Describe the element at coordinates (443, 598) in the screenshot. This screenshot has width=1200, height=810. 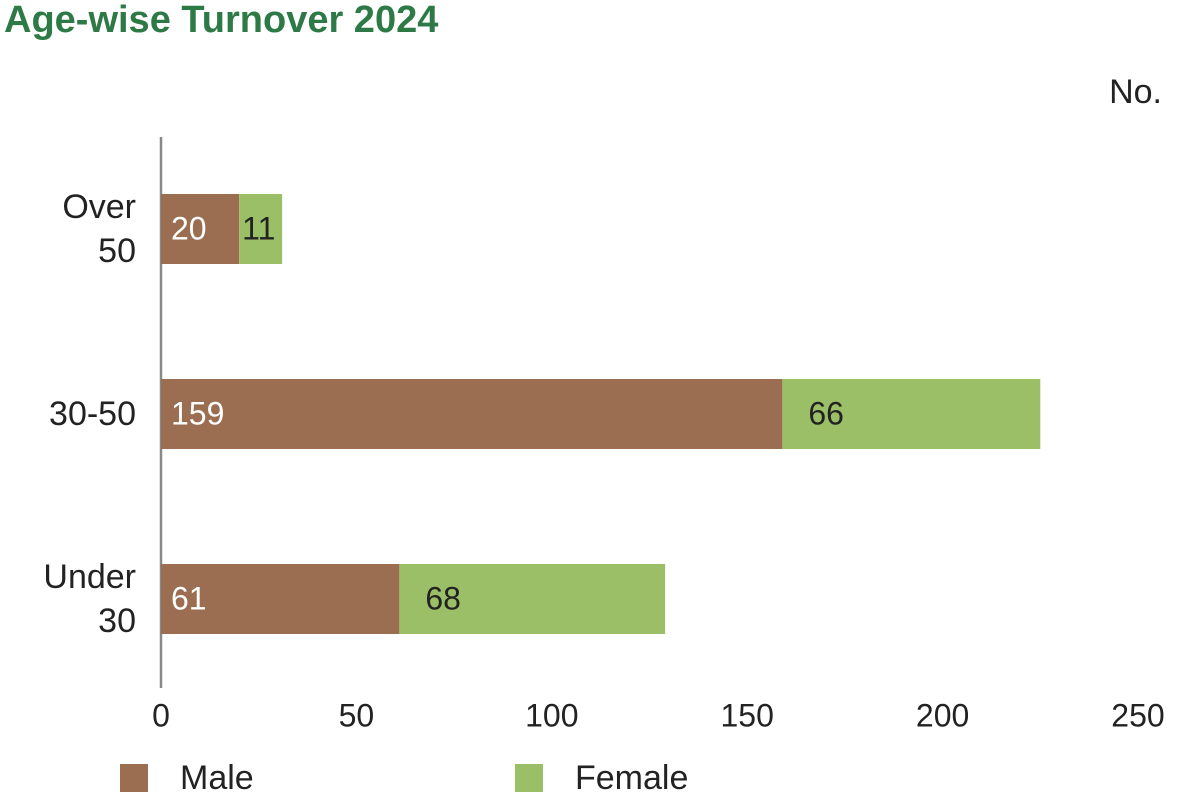
I see `data-label: 68` at that location.